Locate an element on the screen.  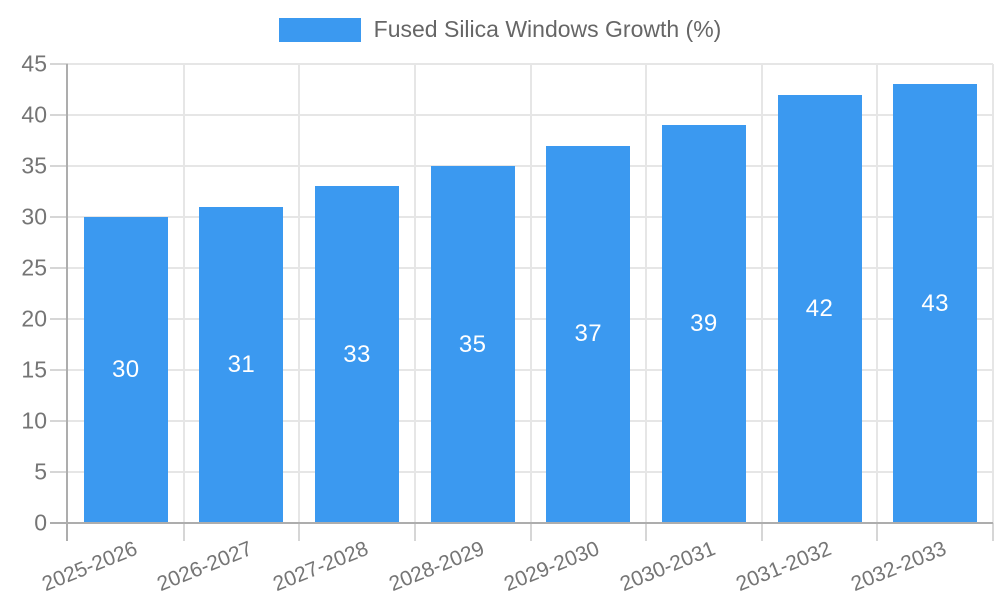
bar: 30 is located at coordinates (125, 370).